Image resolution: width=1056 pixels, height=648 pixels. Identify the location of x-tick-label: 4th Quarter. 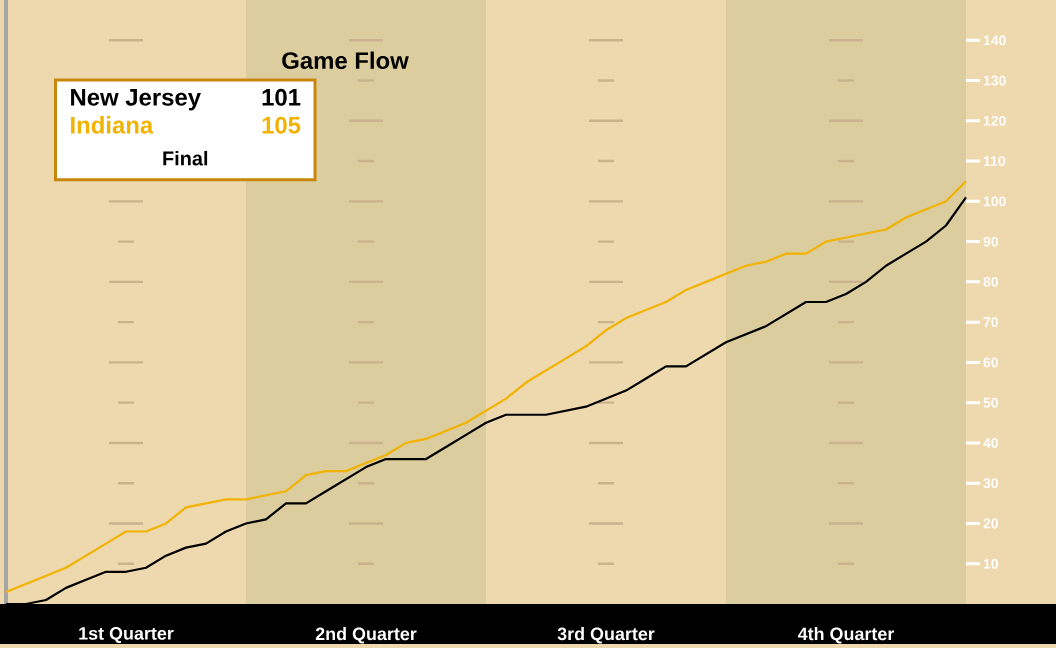
(846, 635).